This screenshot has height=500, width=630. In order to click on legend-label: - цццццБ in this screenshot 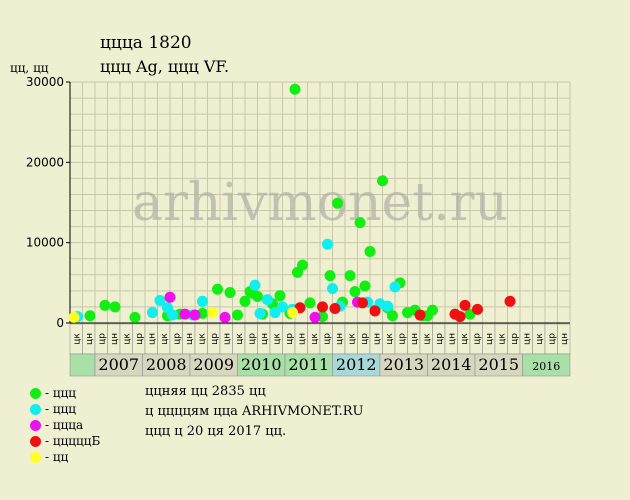, I will do `click(73, 441)`.